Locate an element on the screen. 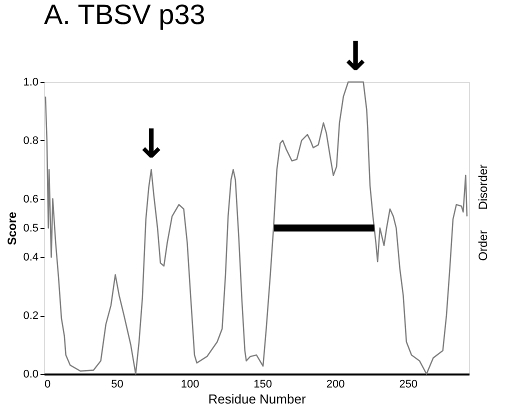 The image size is (505, 411). x-tick-label: 200 is located at coordinates (335, 384).